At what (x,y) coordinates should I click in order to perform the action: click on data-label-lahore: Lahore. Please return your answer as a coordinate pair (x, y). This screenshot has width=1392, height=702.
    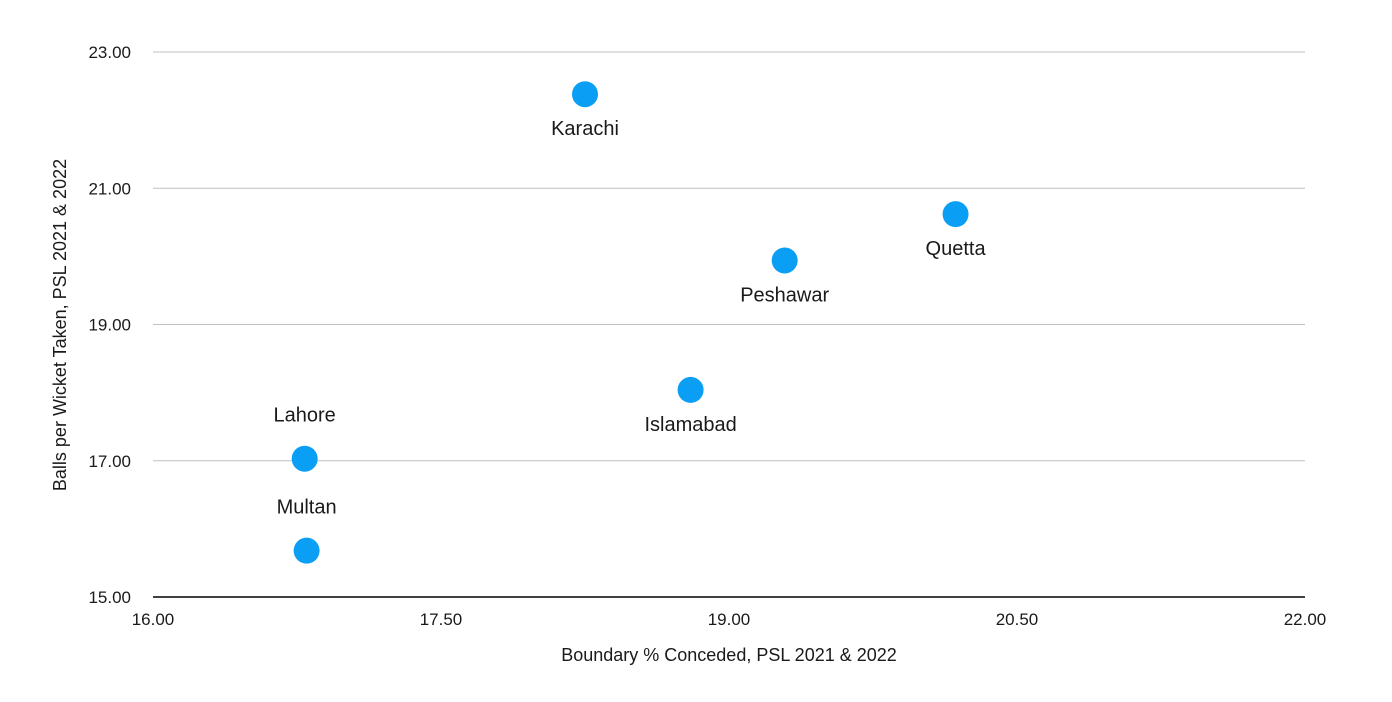
    Looking at the image, I should click on (305, 416).